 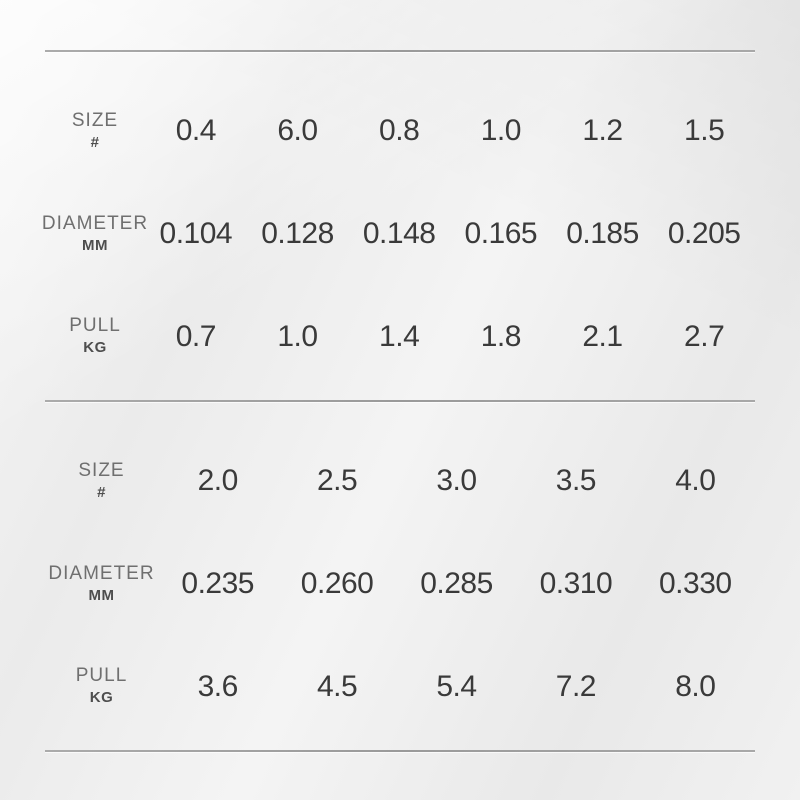 I want to click on spec-row-diameter-2: DIAMETER MM 0.235 0.260 0.285 0.310 0.330, so click(x=400, y=584).